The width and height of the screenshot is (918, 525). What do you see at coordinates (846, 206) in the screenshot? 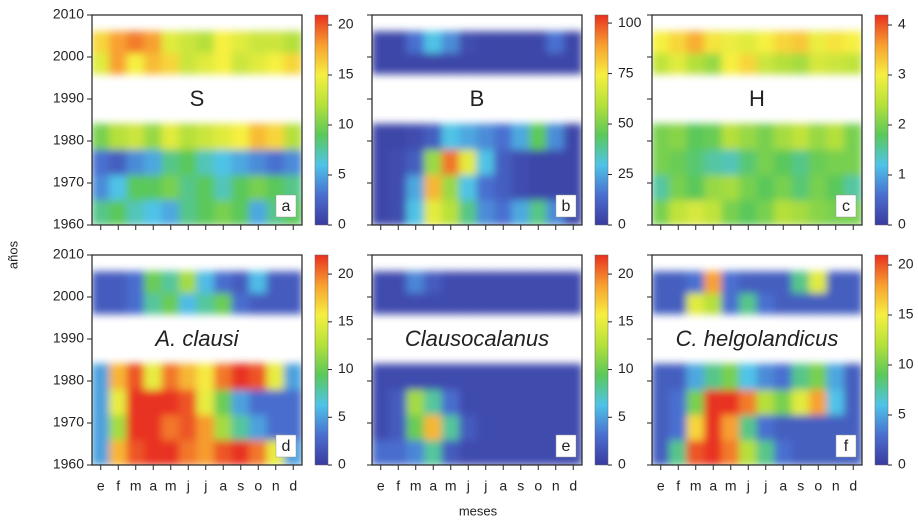
I see `letter-box` at bounding box center [846, 206].